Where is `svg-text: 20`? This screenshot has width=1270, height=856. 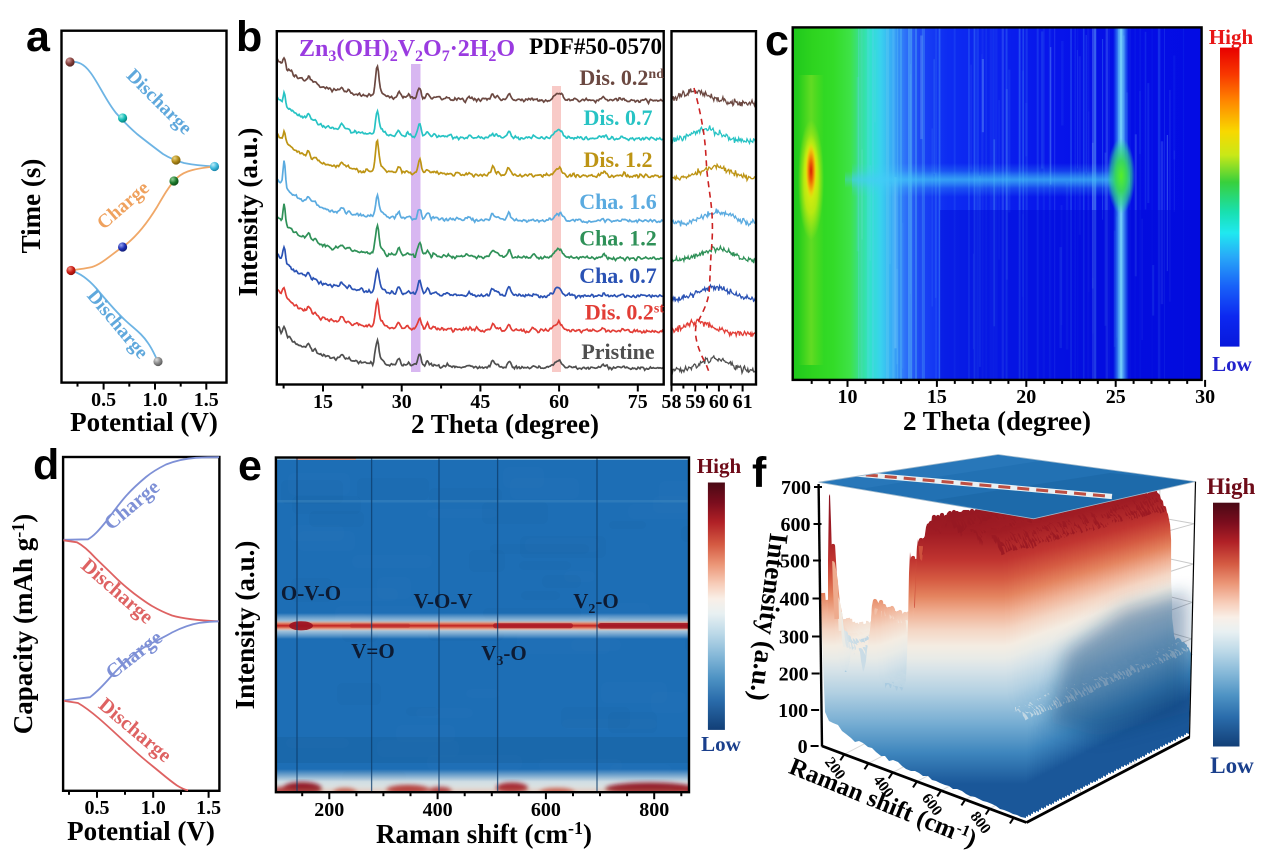 svg-text: 20 is located at coordinates (1026, 397).